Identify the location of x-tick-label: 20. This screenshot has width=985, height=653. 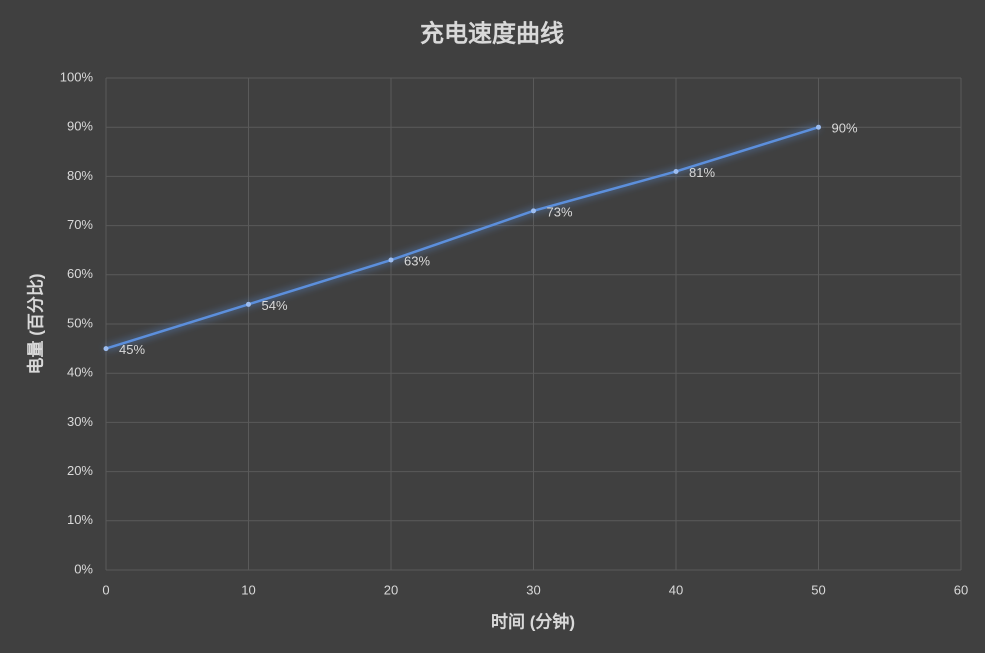
(391, 589).